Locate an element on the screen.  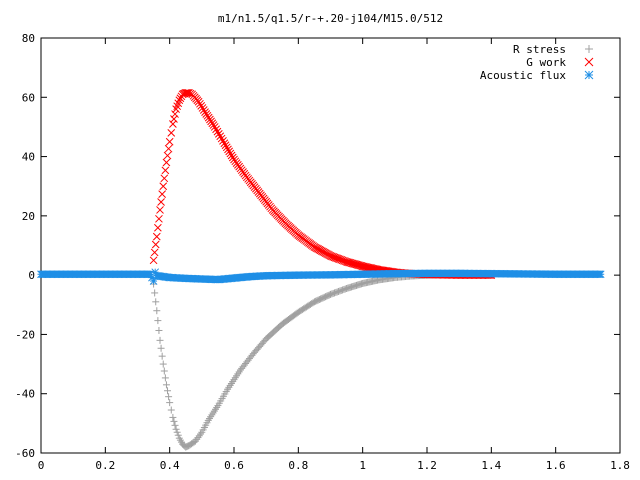
chart-title: m1/n1.5/q1.5/r-+.20-j104/M15.0/512 is located at coordinates (330, 18).